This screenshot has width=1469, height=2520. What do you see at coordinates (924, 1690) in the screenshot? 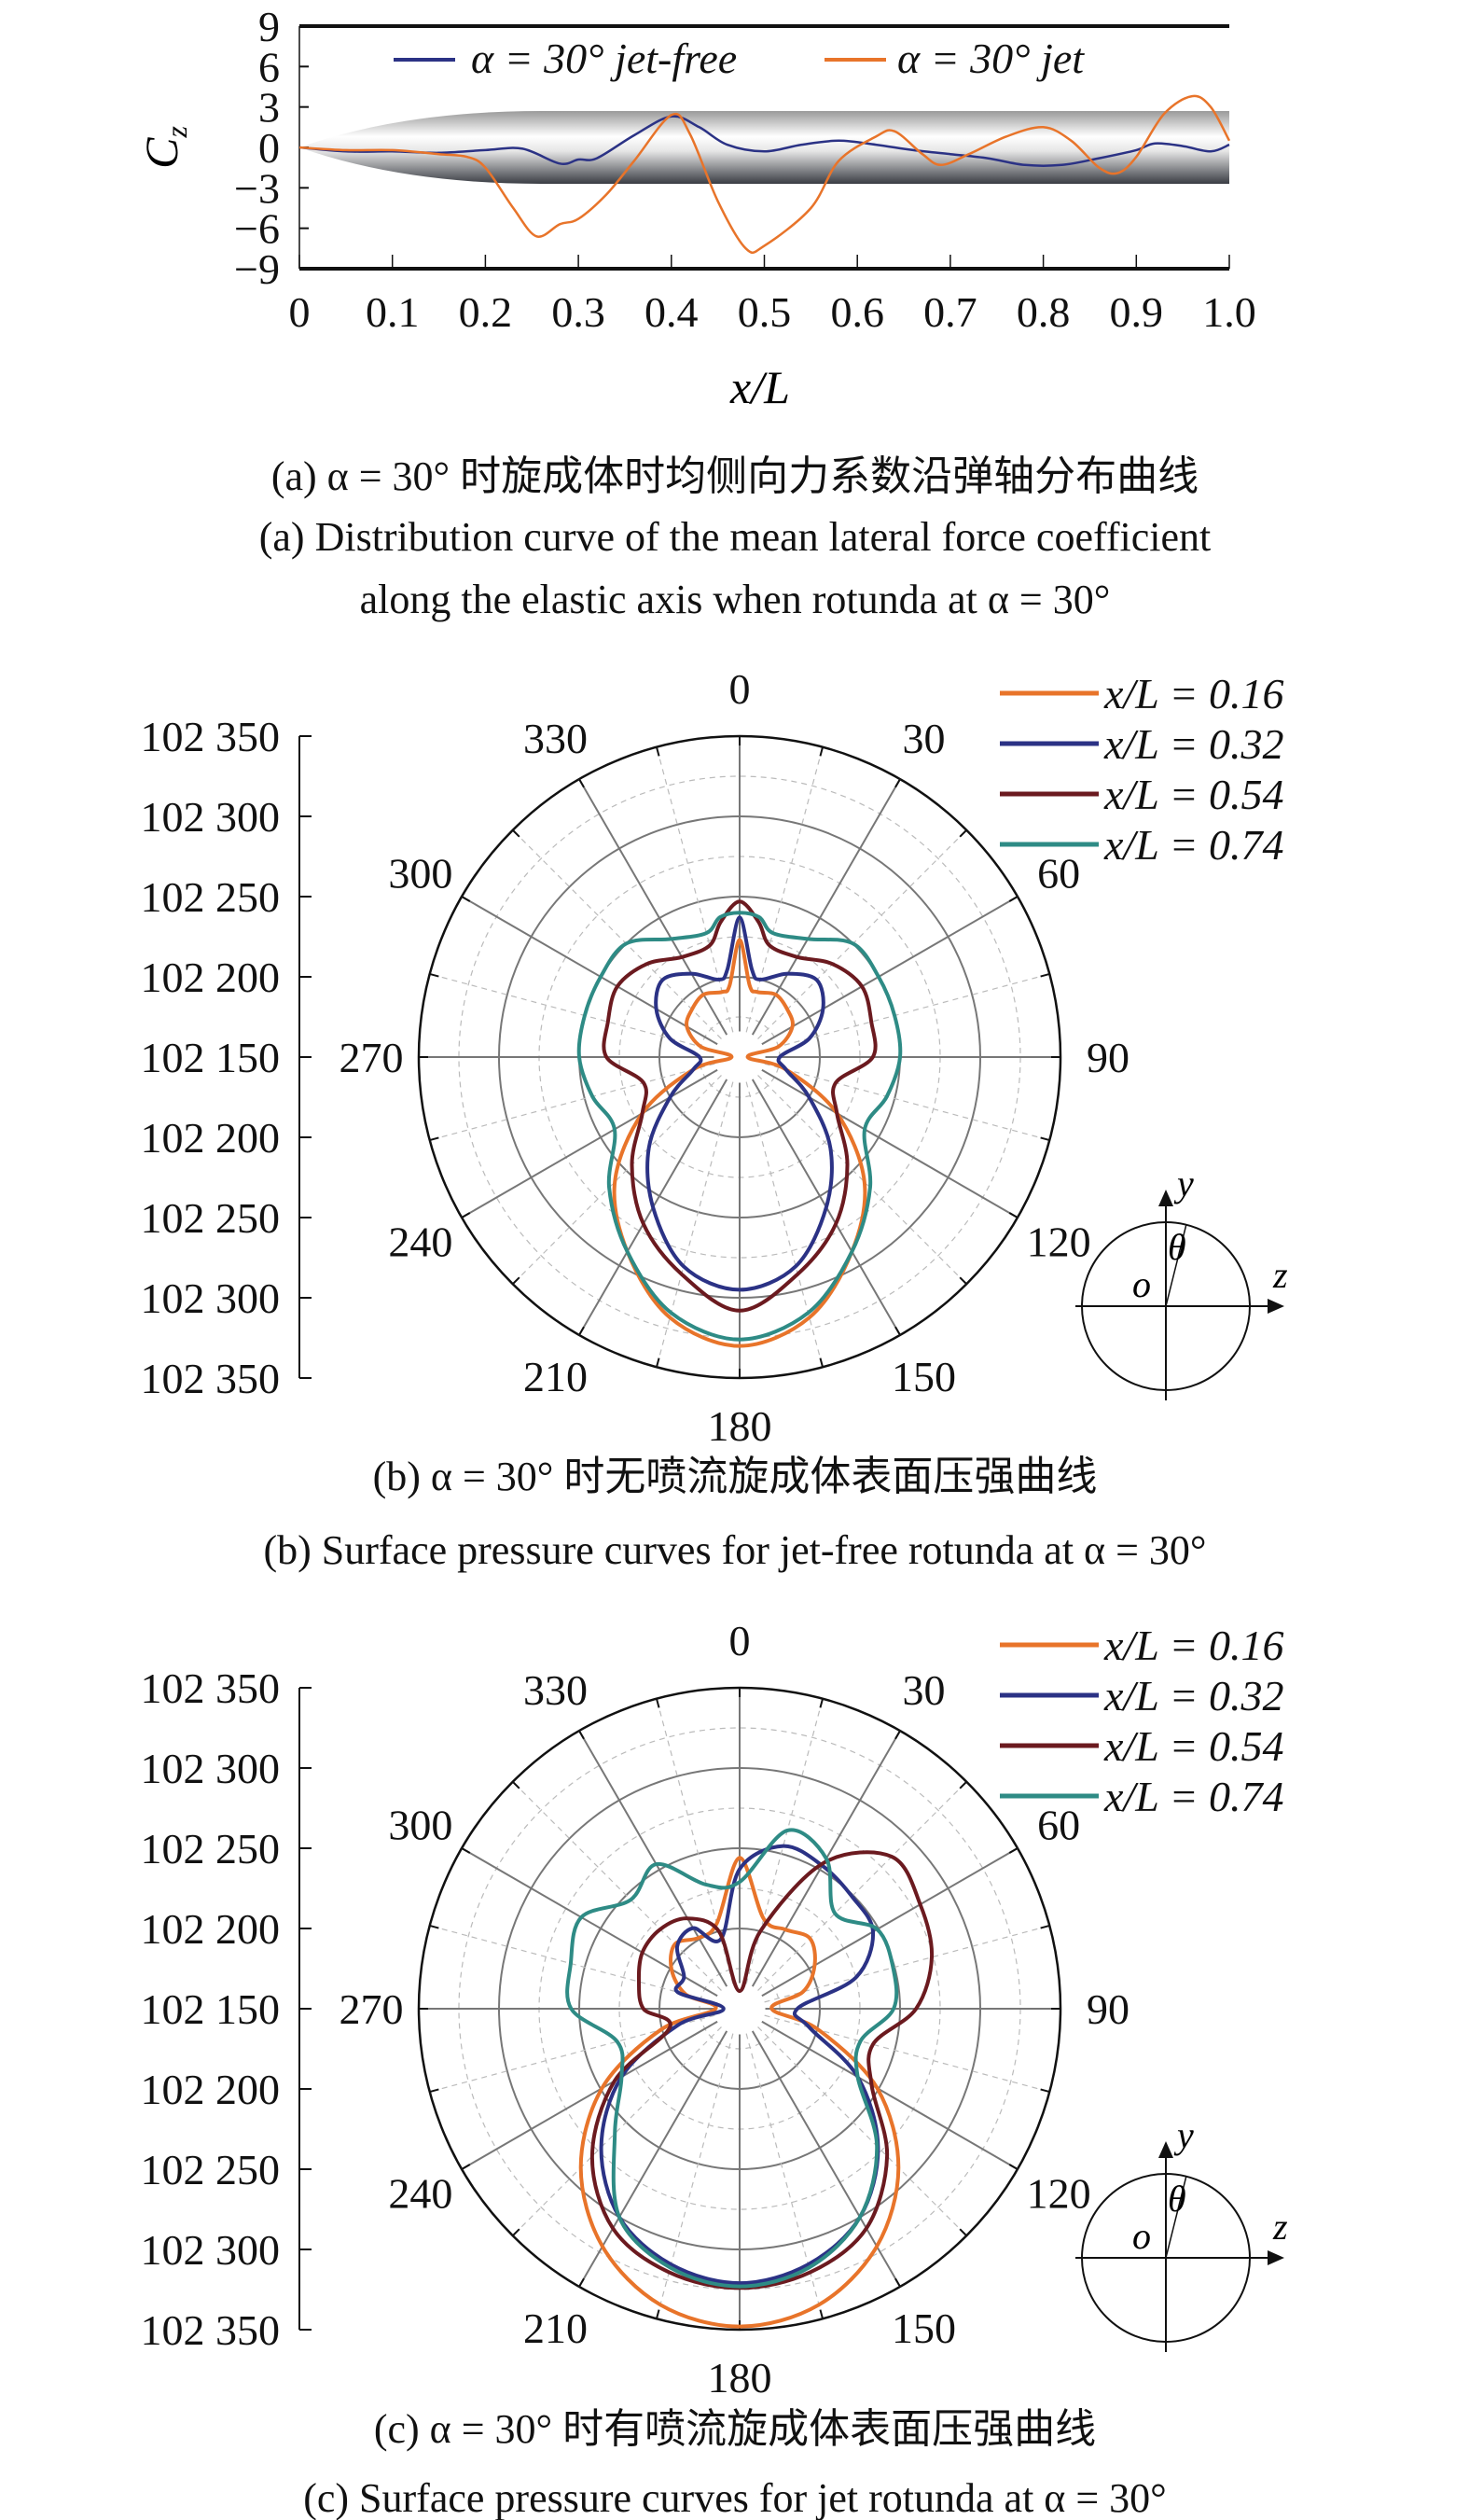
I see `angle-label: 30` at bounding box center [924, 1690].